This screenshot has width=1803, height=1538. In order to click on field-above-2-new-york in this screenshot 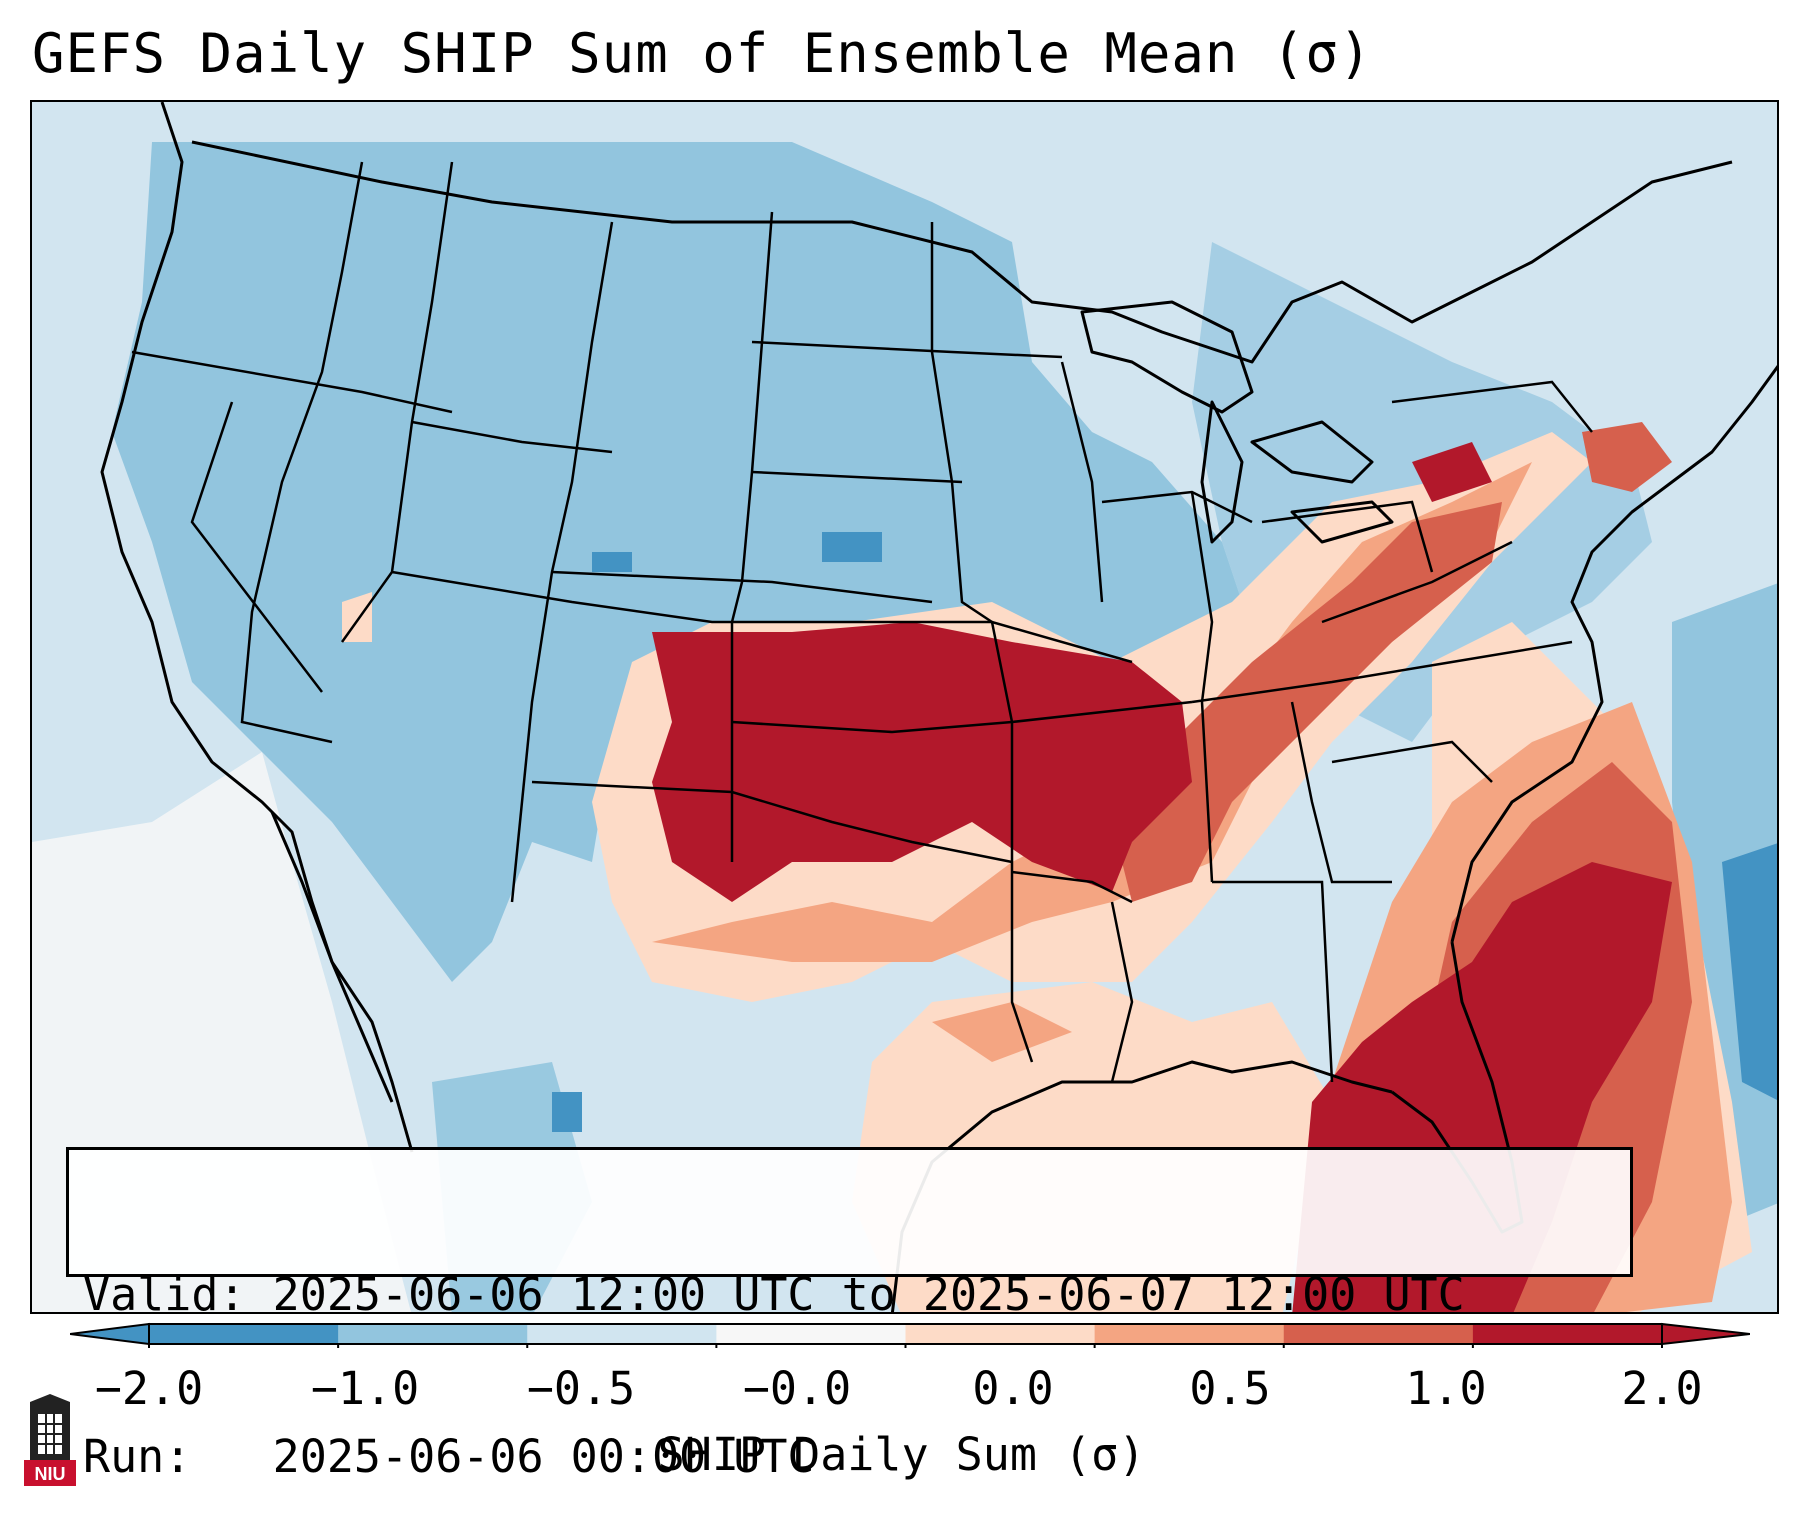, I will do `click(1452, 472)`.